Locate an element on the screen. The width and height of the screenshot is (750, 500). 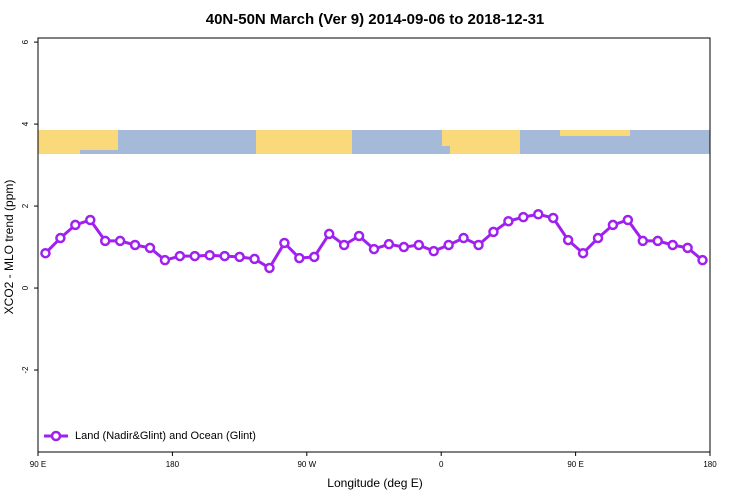
map-strip is located at coordinates (374, 142).